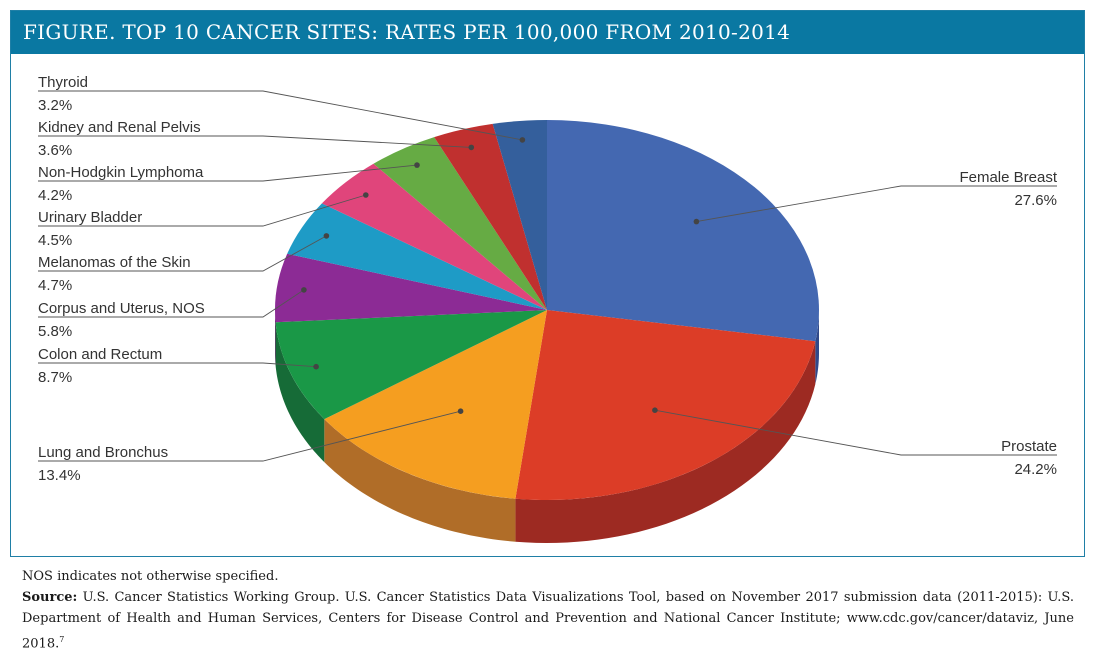 The height and width of the screenshot is (657, 1093). Describe the element at coordinates (55, 105) in the screenshot. I see `slice-value-10: 3.2%` at that location.